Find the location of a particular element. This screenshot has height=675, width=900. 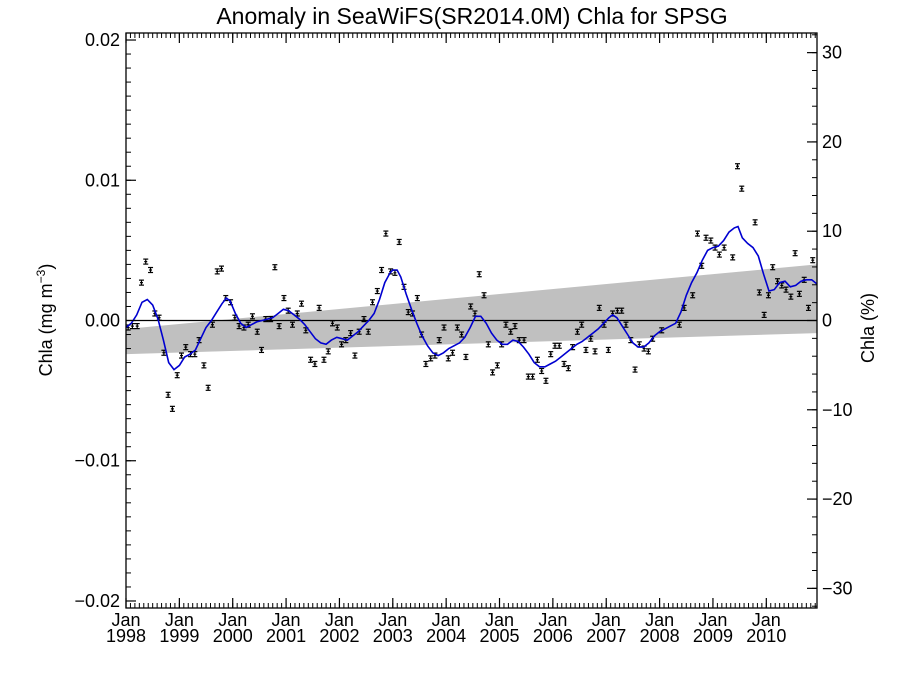

x-tick-label-year: 2008 is located at coordinates (660, 636).